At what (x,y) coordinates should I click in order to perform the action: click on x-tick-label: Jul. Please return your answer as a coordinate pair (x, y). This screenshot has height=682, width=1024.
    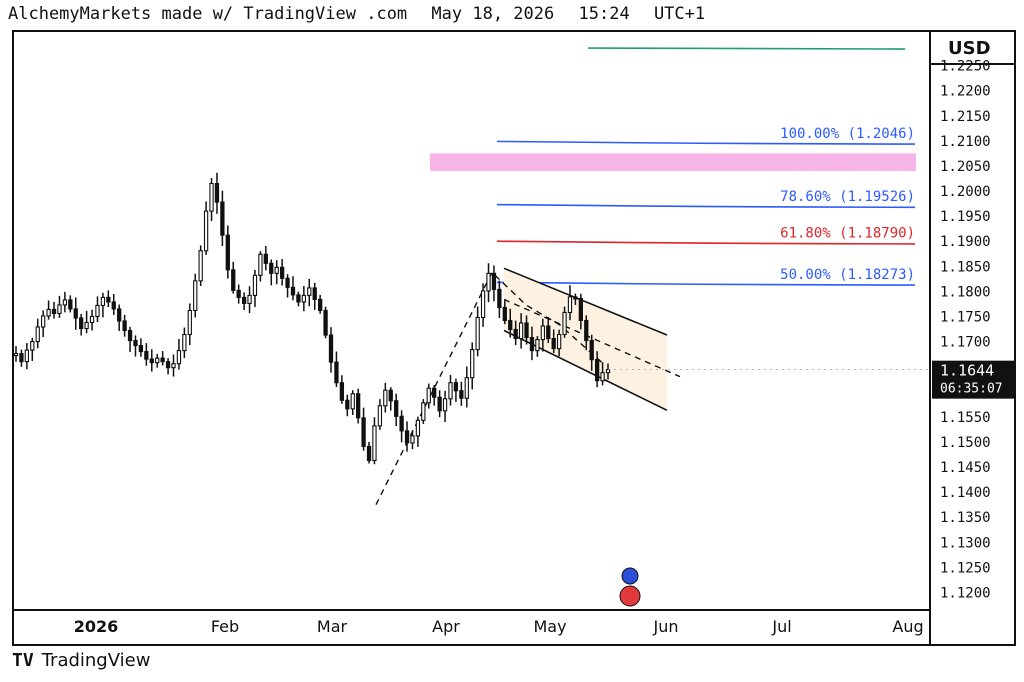
    Looking at the image, I should click on (781, 626).